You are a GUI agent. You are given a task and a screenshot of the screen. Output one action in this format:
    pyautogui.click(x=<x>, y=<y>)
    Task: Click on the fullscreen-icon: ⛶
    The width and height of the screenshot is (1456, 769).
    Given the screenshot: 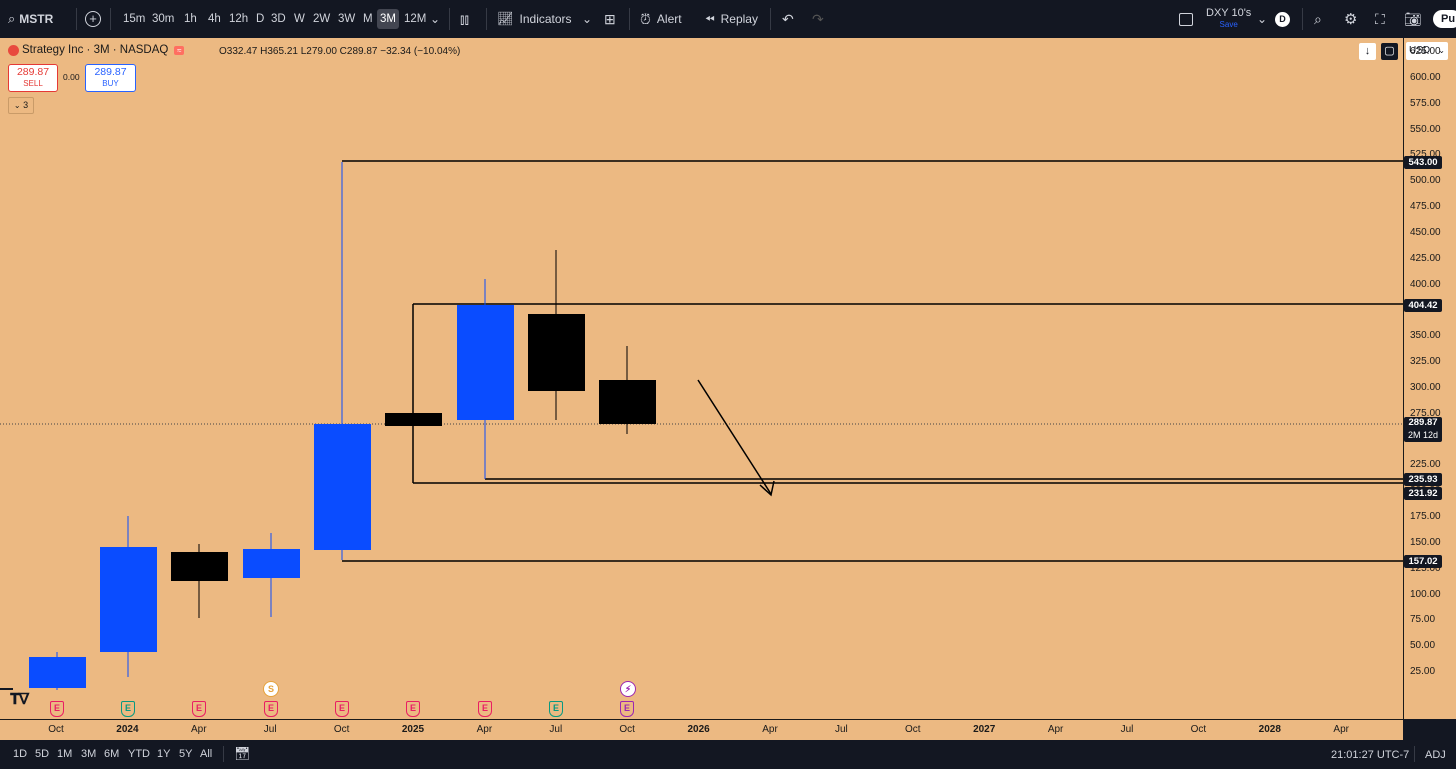 What is the action you would take?
    pyautogui.click(x=1380, y=18)
    